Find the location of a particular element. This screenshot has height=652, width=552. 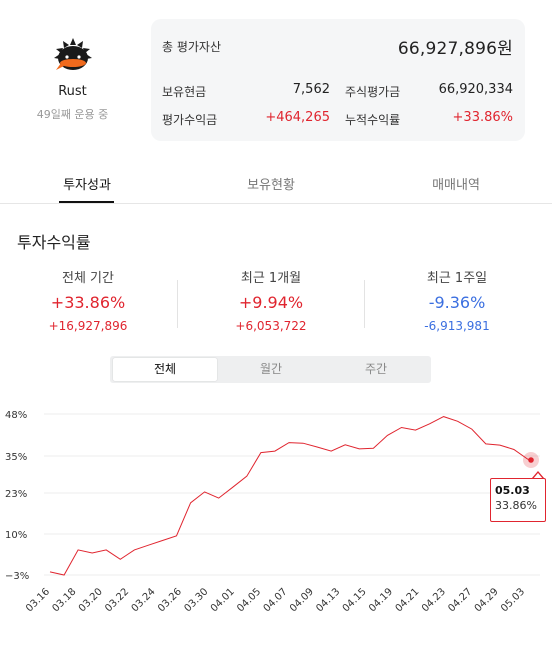

section-title: 투자수익률 is located at coordinates (54, 242).